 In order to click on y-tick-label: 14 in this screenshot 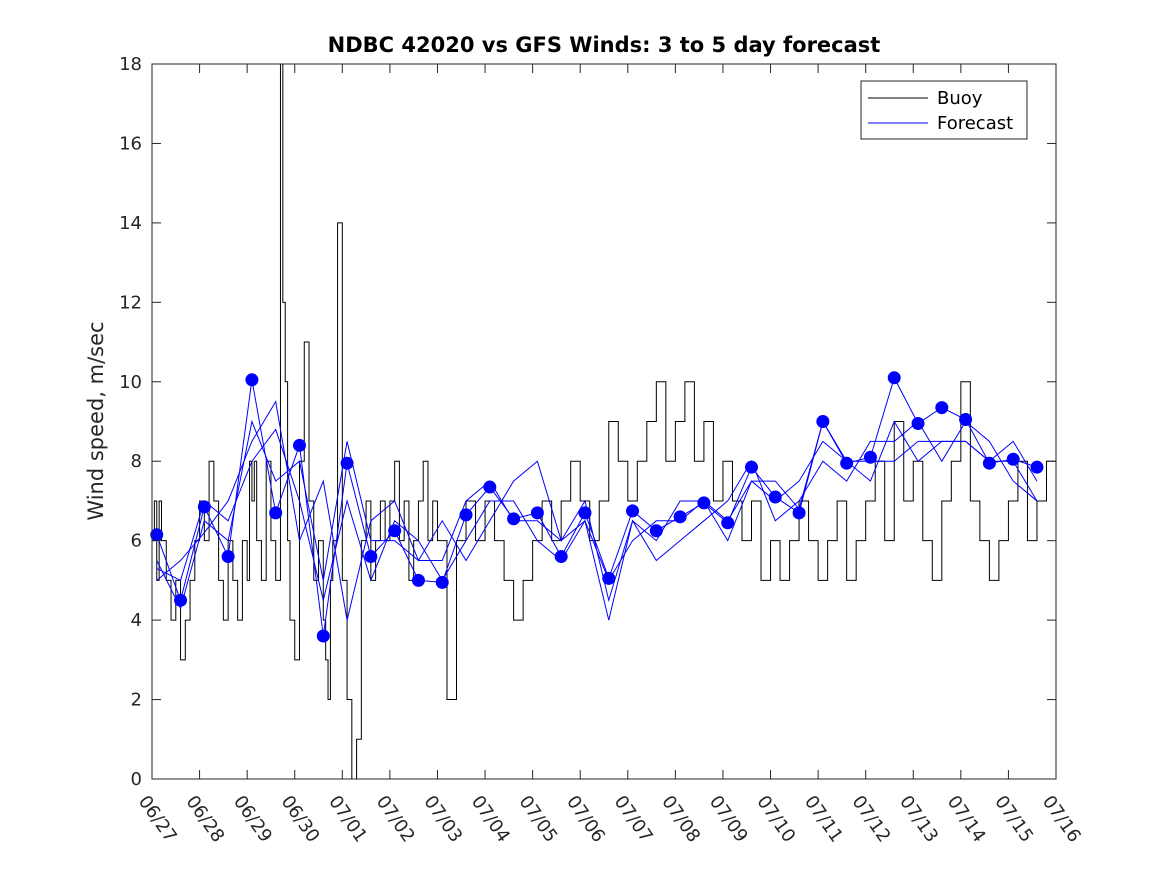, I will do `click(130, 223)`.